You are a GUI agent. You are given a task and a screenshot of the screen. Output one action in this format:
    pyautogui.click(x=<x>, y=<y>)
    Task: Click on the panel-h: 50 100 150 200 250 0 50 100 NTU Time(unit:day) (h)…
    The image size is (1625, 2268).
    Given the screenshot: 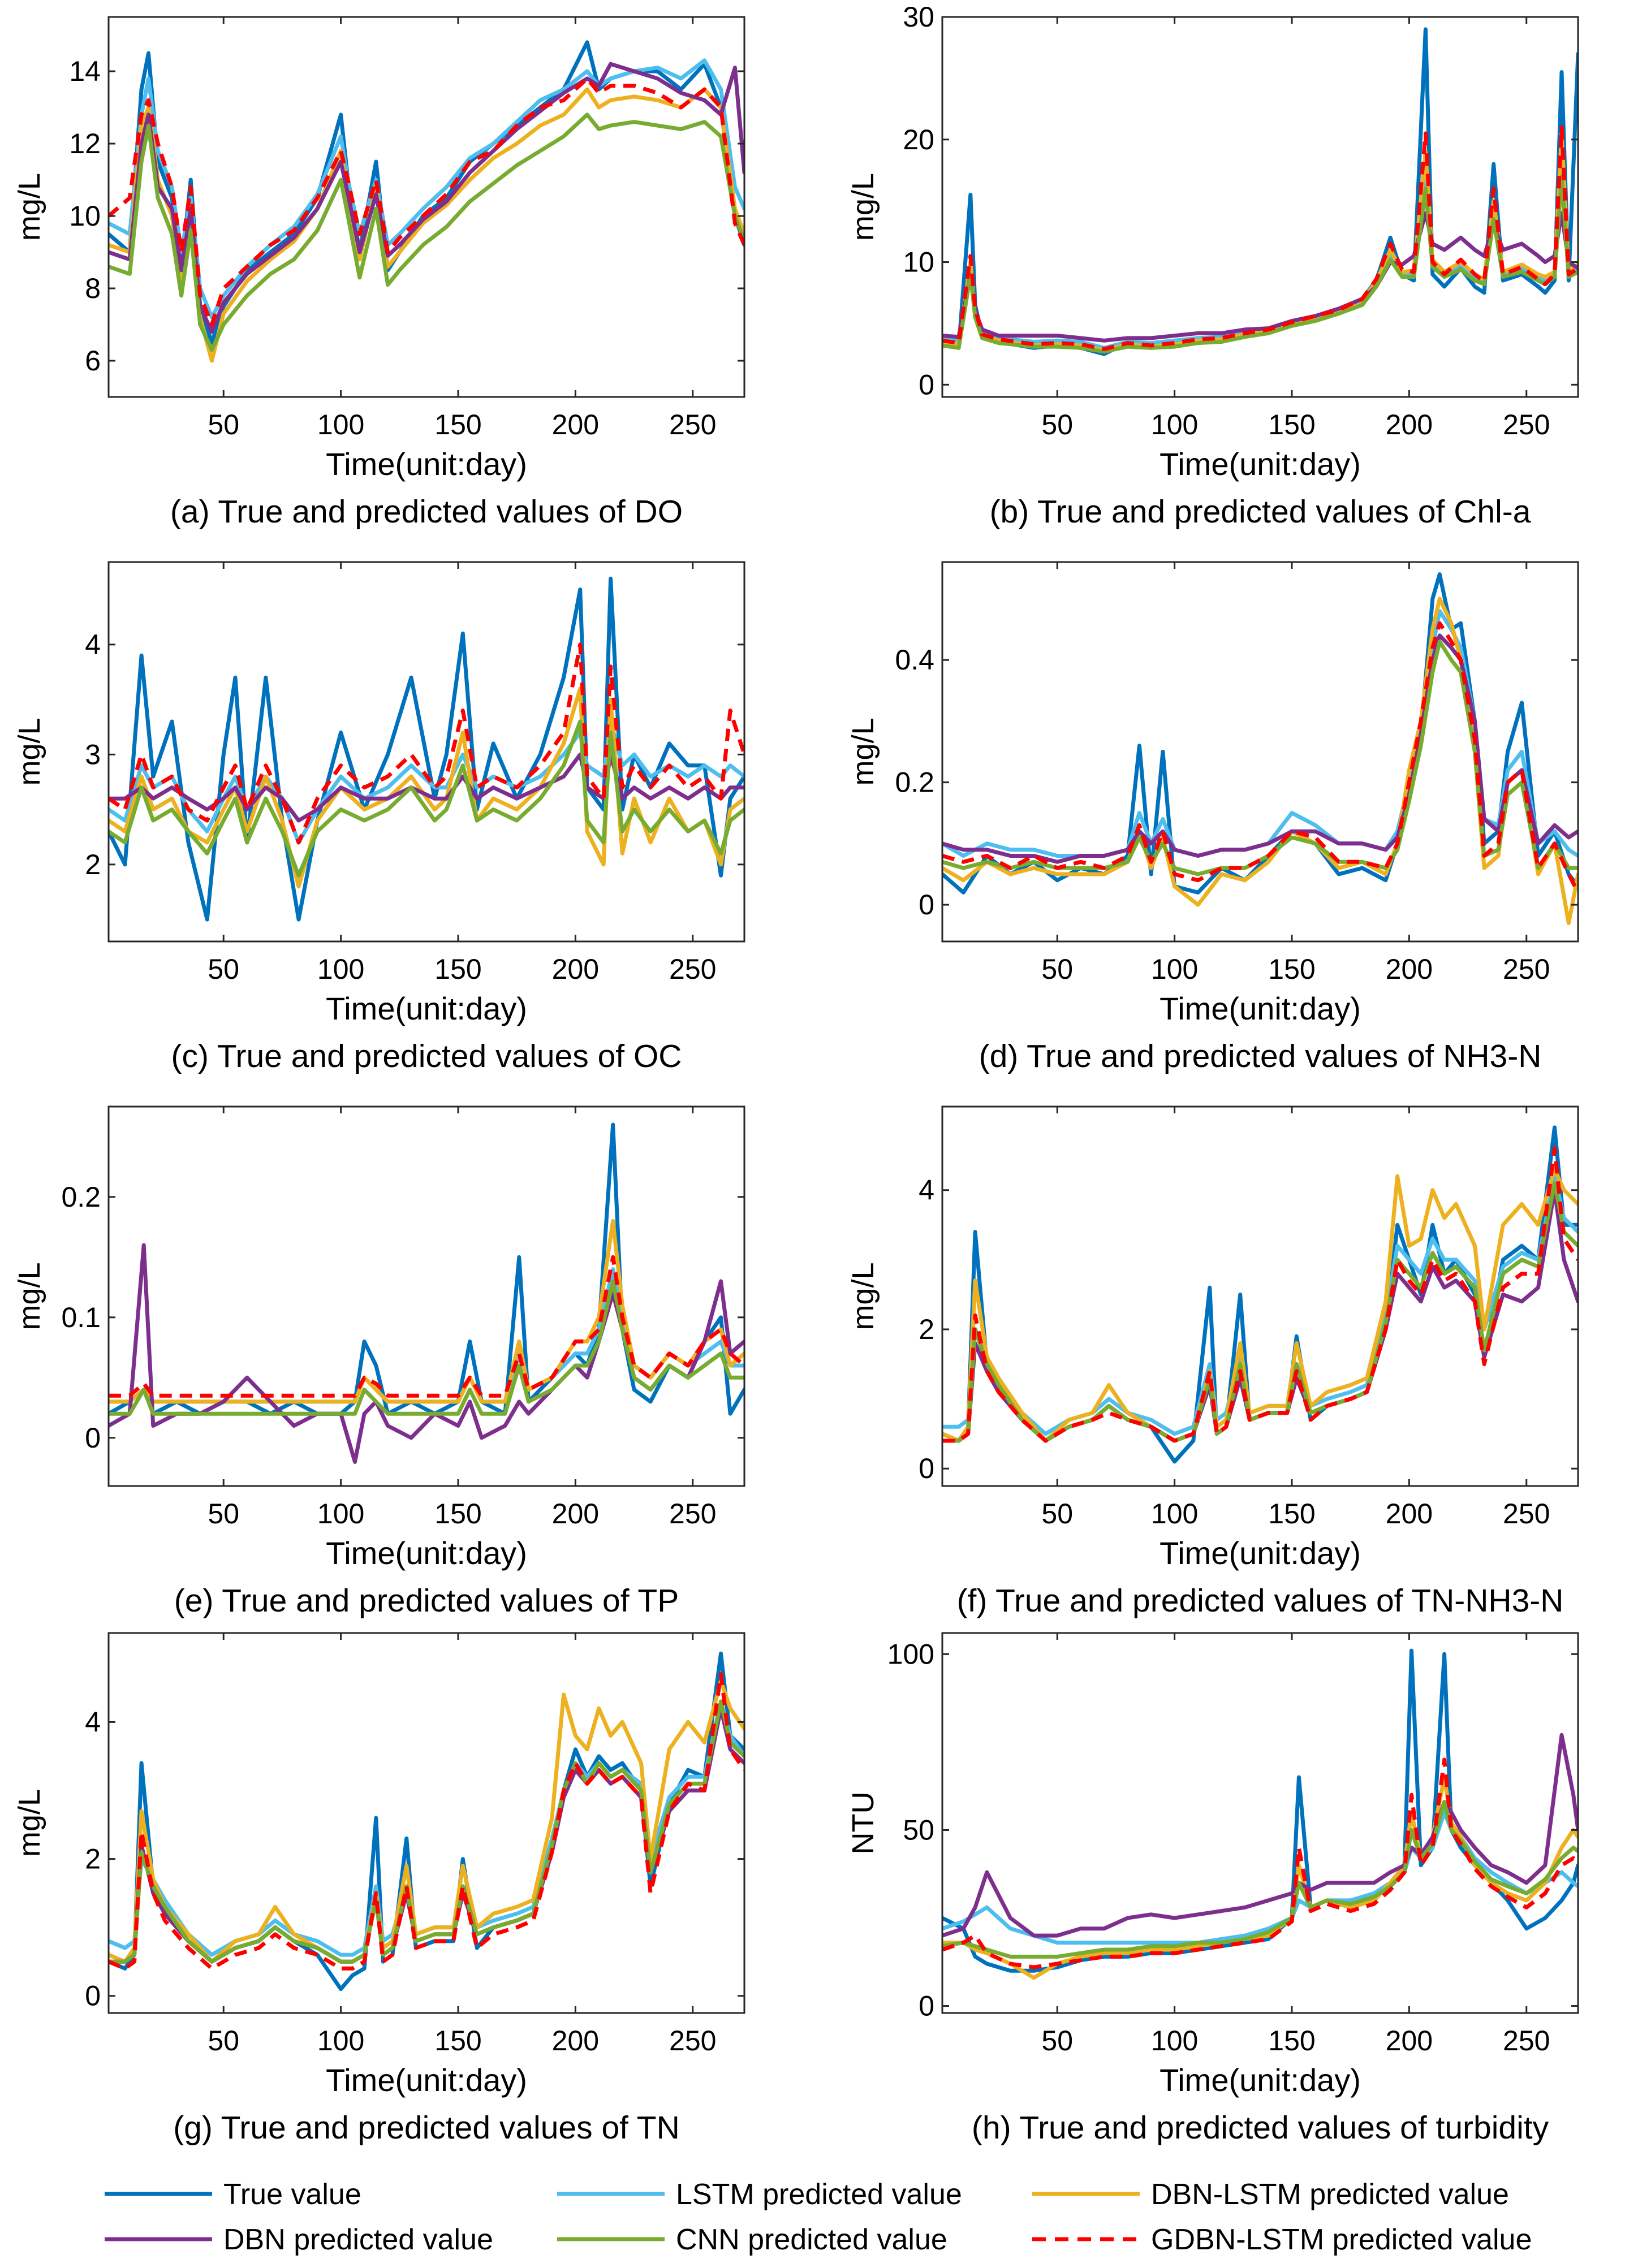 What is the action you would take?
    pyautogui.click(x=1212, y=1889)
    